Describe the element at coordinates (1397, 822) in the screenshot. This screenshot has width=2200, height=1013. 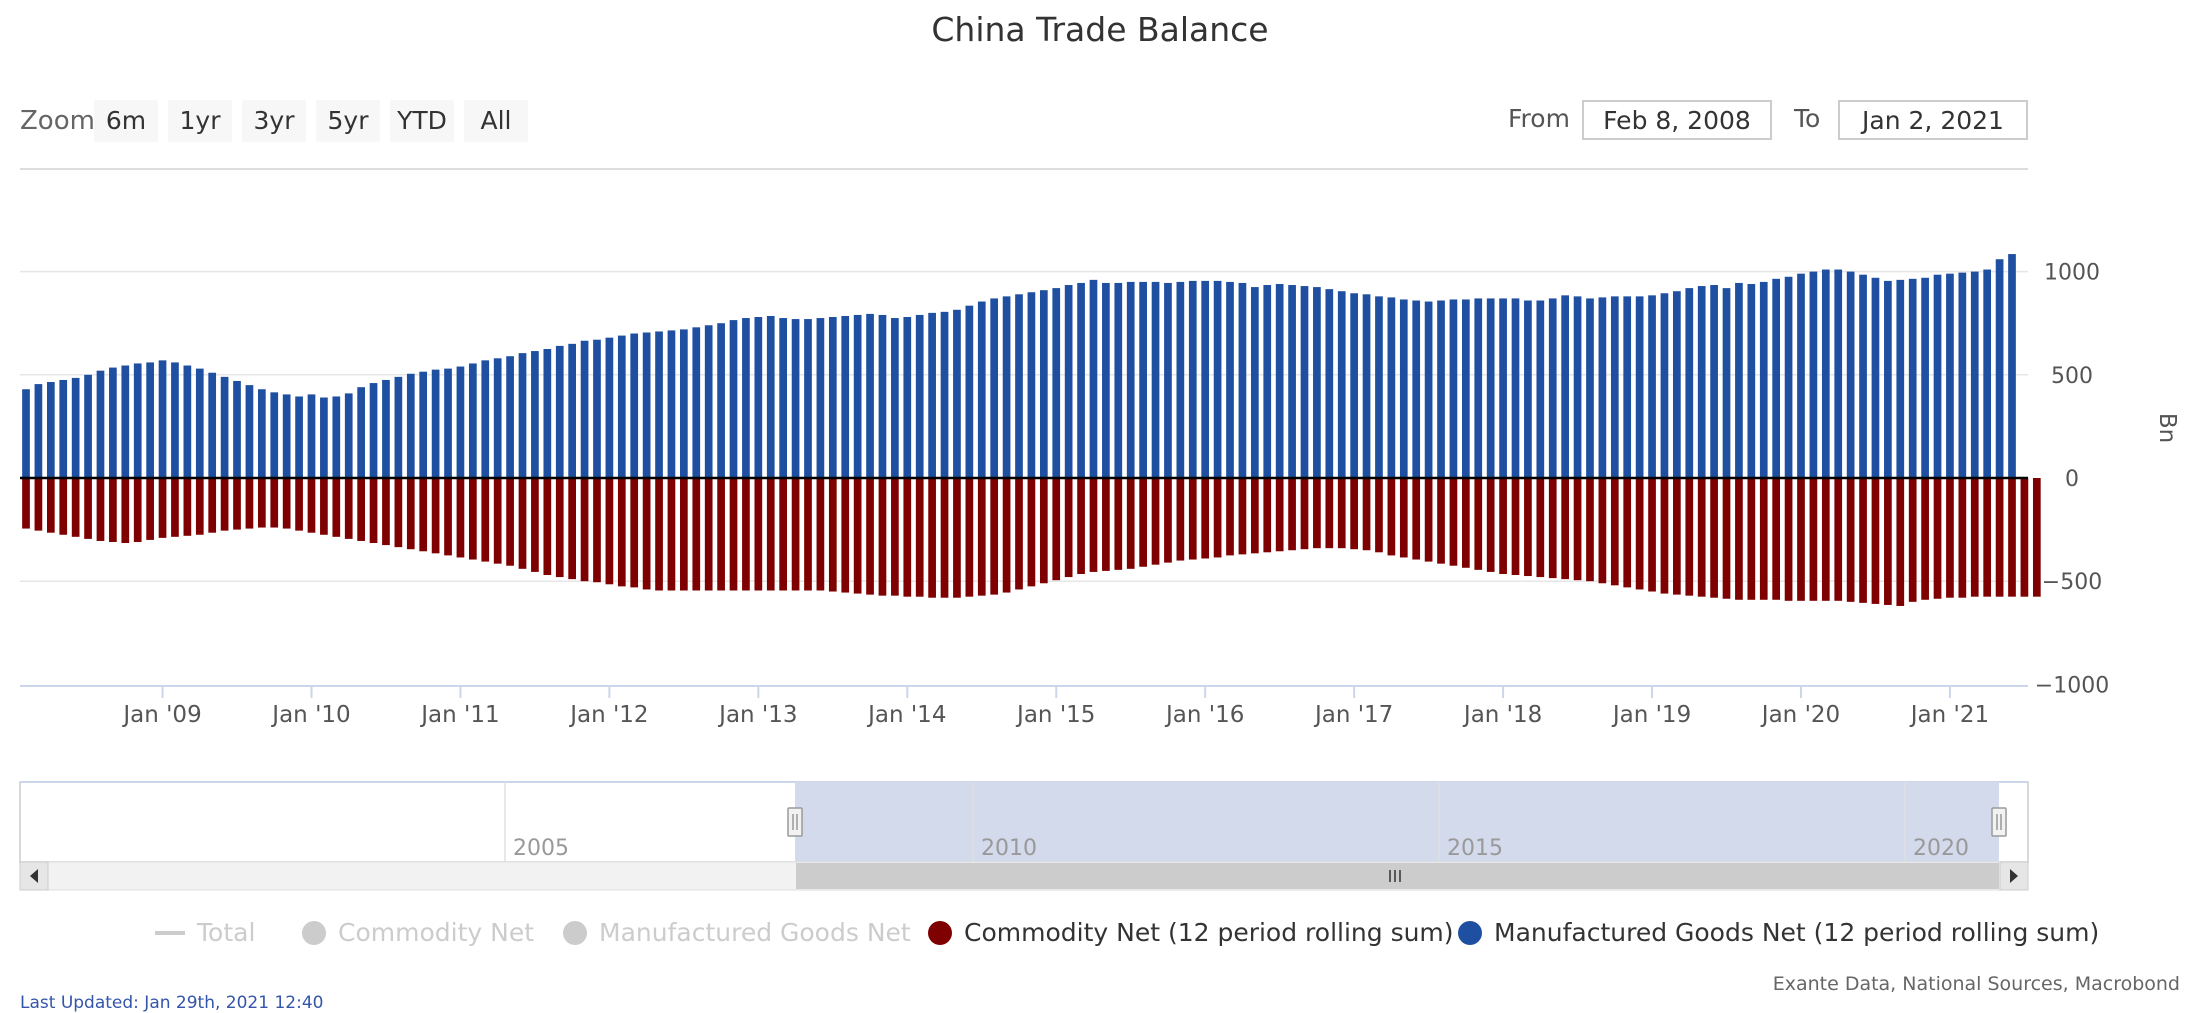
I see `navigator-selected-range` at that location.